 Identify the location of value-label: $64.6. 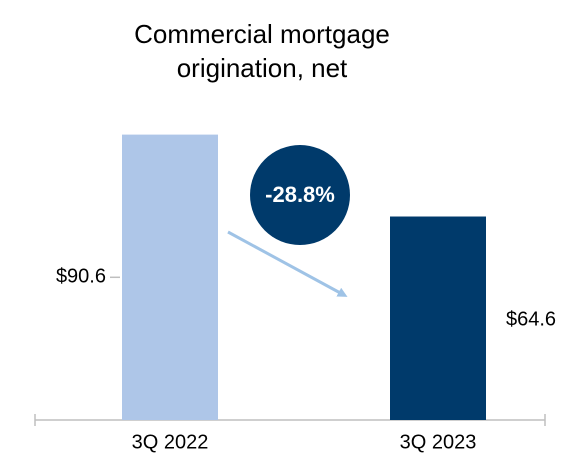
(531, 320).